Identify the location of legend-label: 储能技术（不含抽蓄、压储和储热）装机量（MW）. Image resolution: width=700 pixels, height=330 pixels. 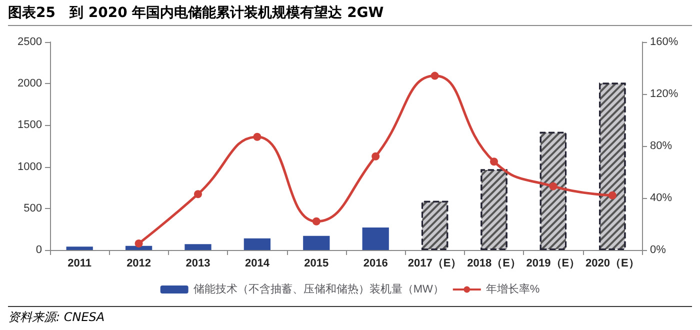
(318, 289).